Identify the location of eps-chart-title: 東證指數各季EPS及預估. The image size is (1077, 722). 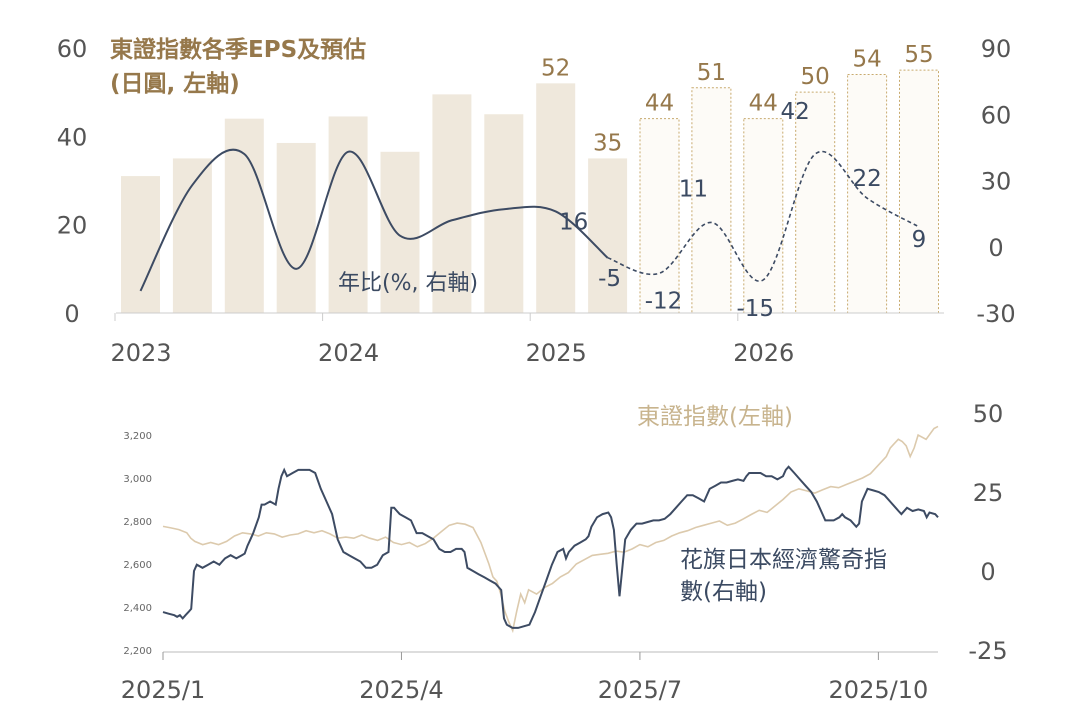
(238, 49).